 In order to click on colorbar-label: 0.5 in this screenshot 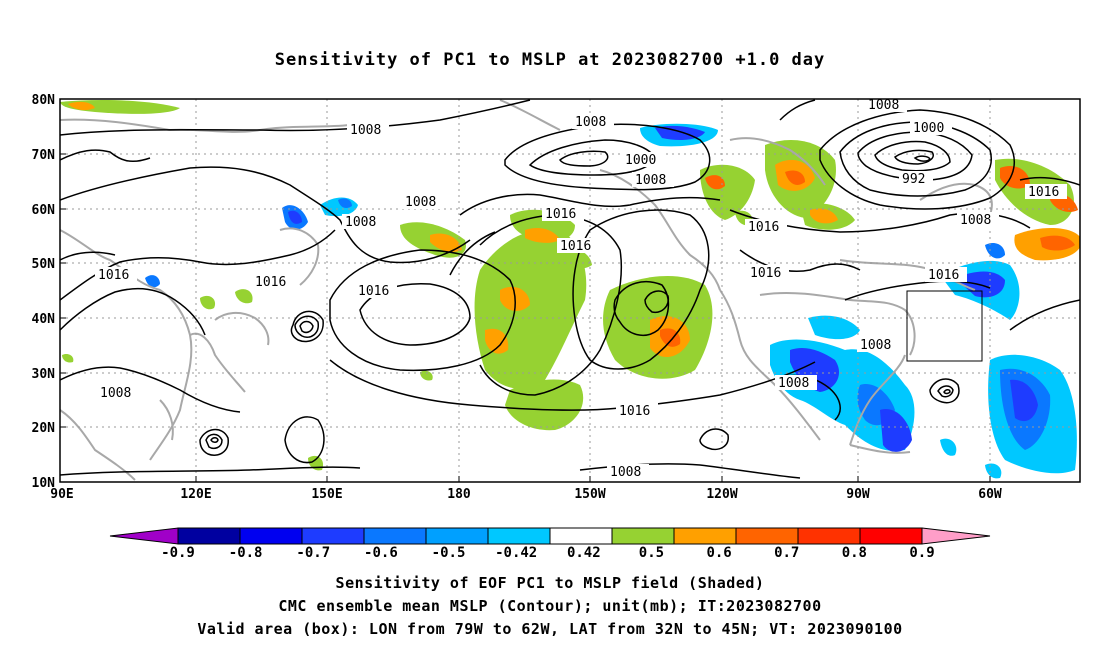, I will do `click(651, 553)`.